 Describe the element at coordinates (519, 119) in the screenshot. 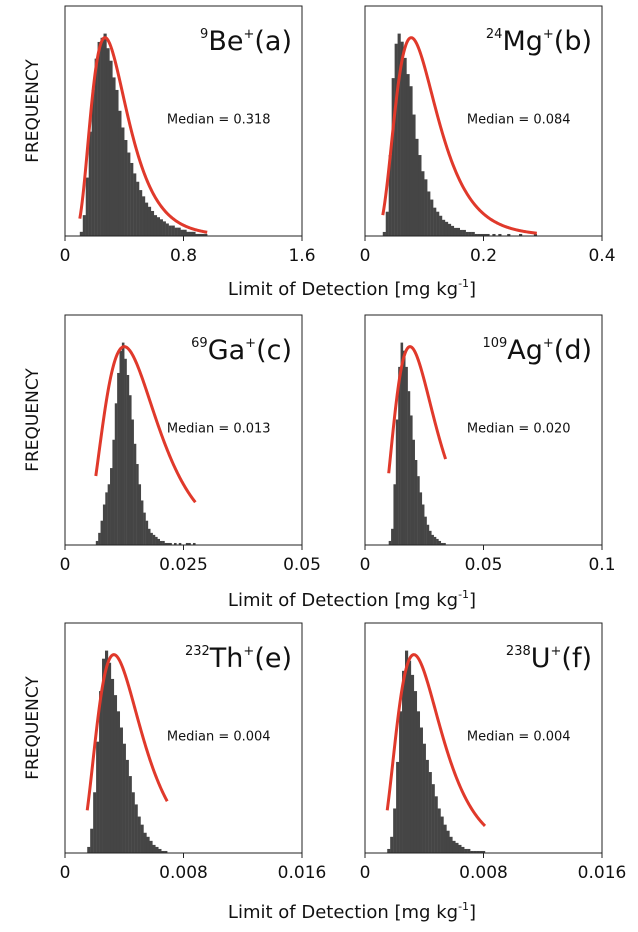

I see `median-annotation: Median = 0.084` at that location.